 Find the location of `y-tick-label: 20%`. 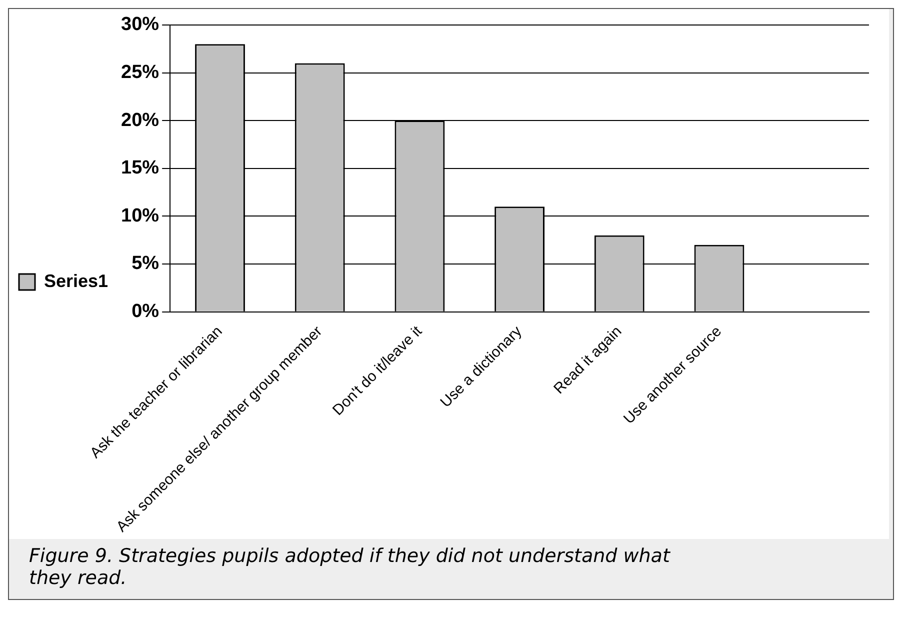

y-tick-label: 20% is located at coordinates (140, 120).